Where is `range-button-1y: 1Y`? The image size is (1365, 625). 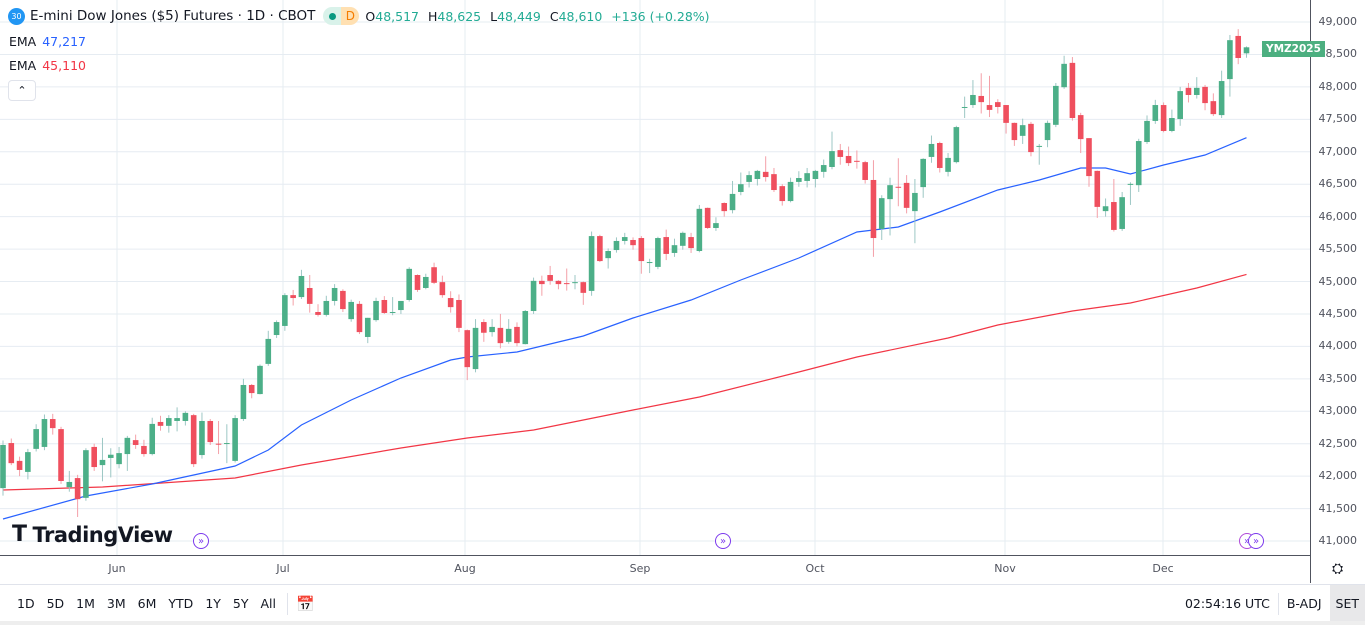
range-button-1y: 1Y is located at coordinates (213, 603).